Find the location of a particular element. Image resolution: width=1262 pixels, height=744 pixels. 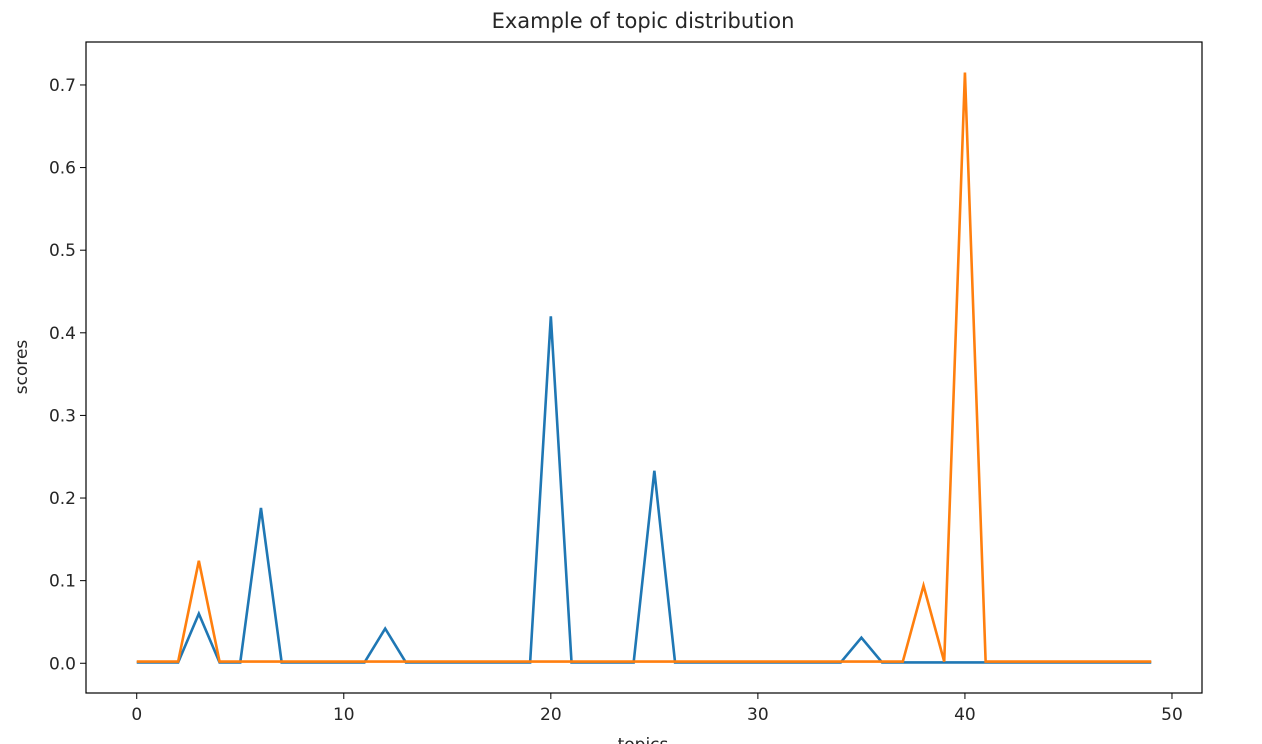

y-tick-label: 0.2 is located at coordinates (62, 499).